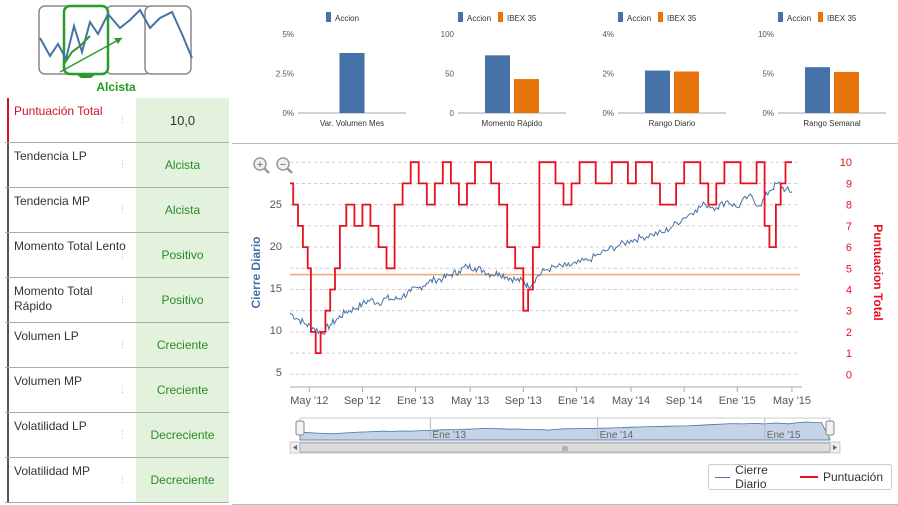 The width and height of the screenshot is (898, 505). Describe the element at coordinates (841, 477) in the screenshot. I see `legend-item-puntuacion: Puntuación` at that location.